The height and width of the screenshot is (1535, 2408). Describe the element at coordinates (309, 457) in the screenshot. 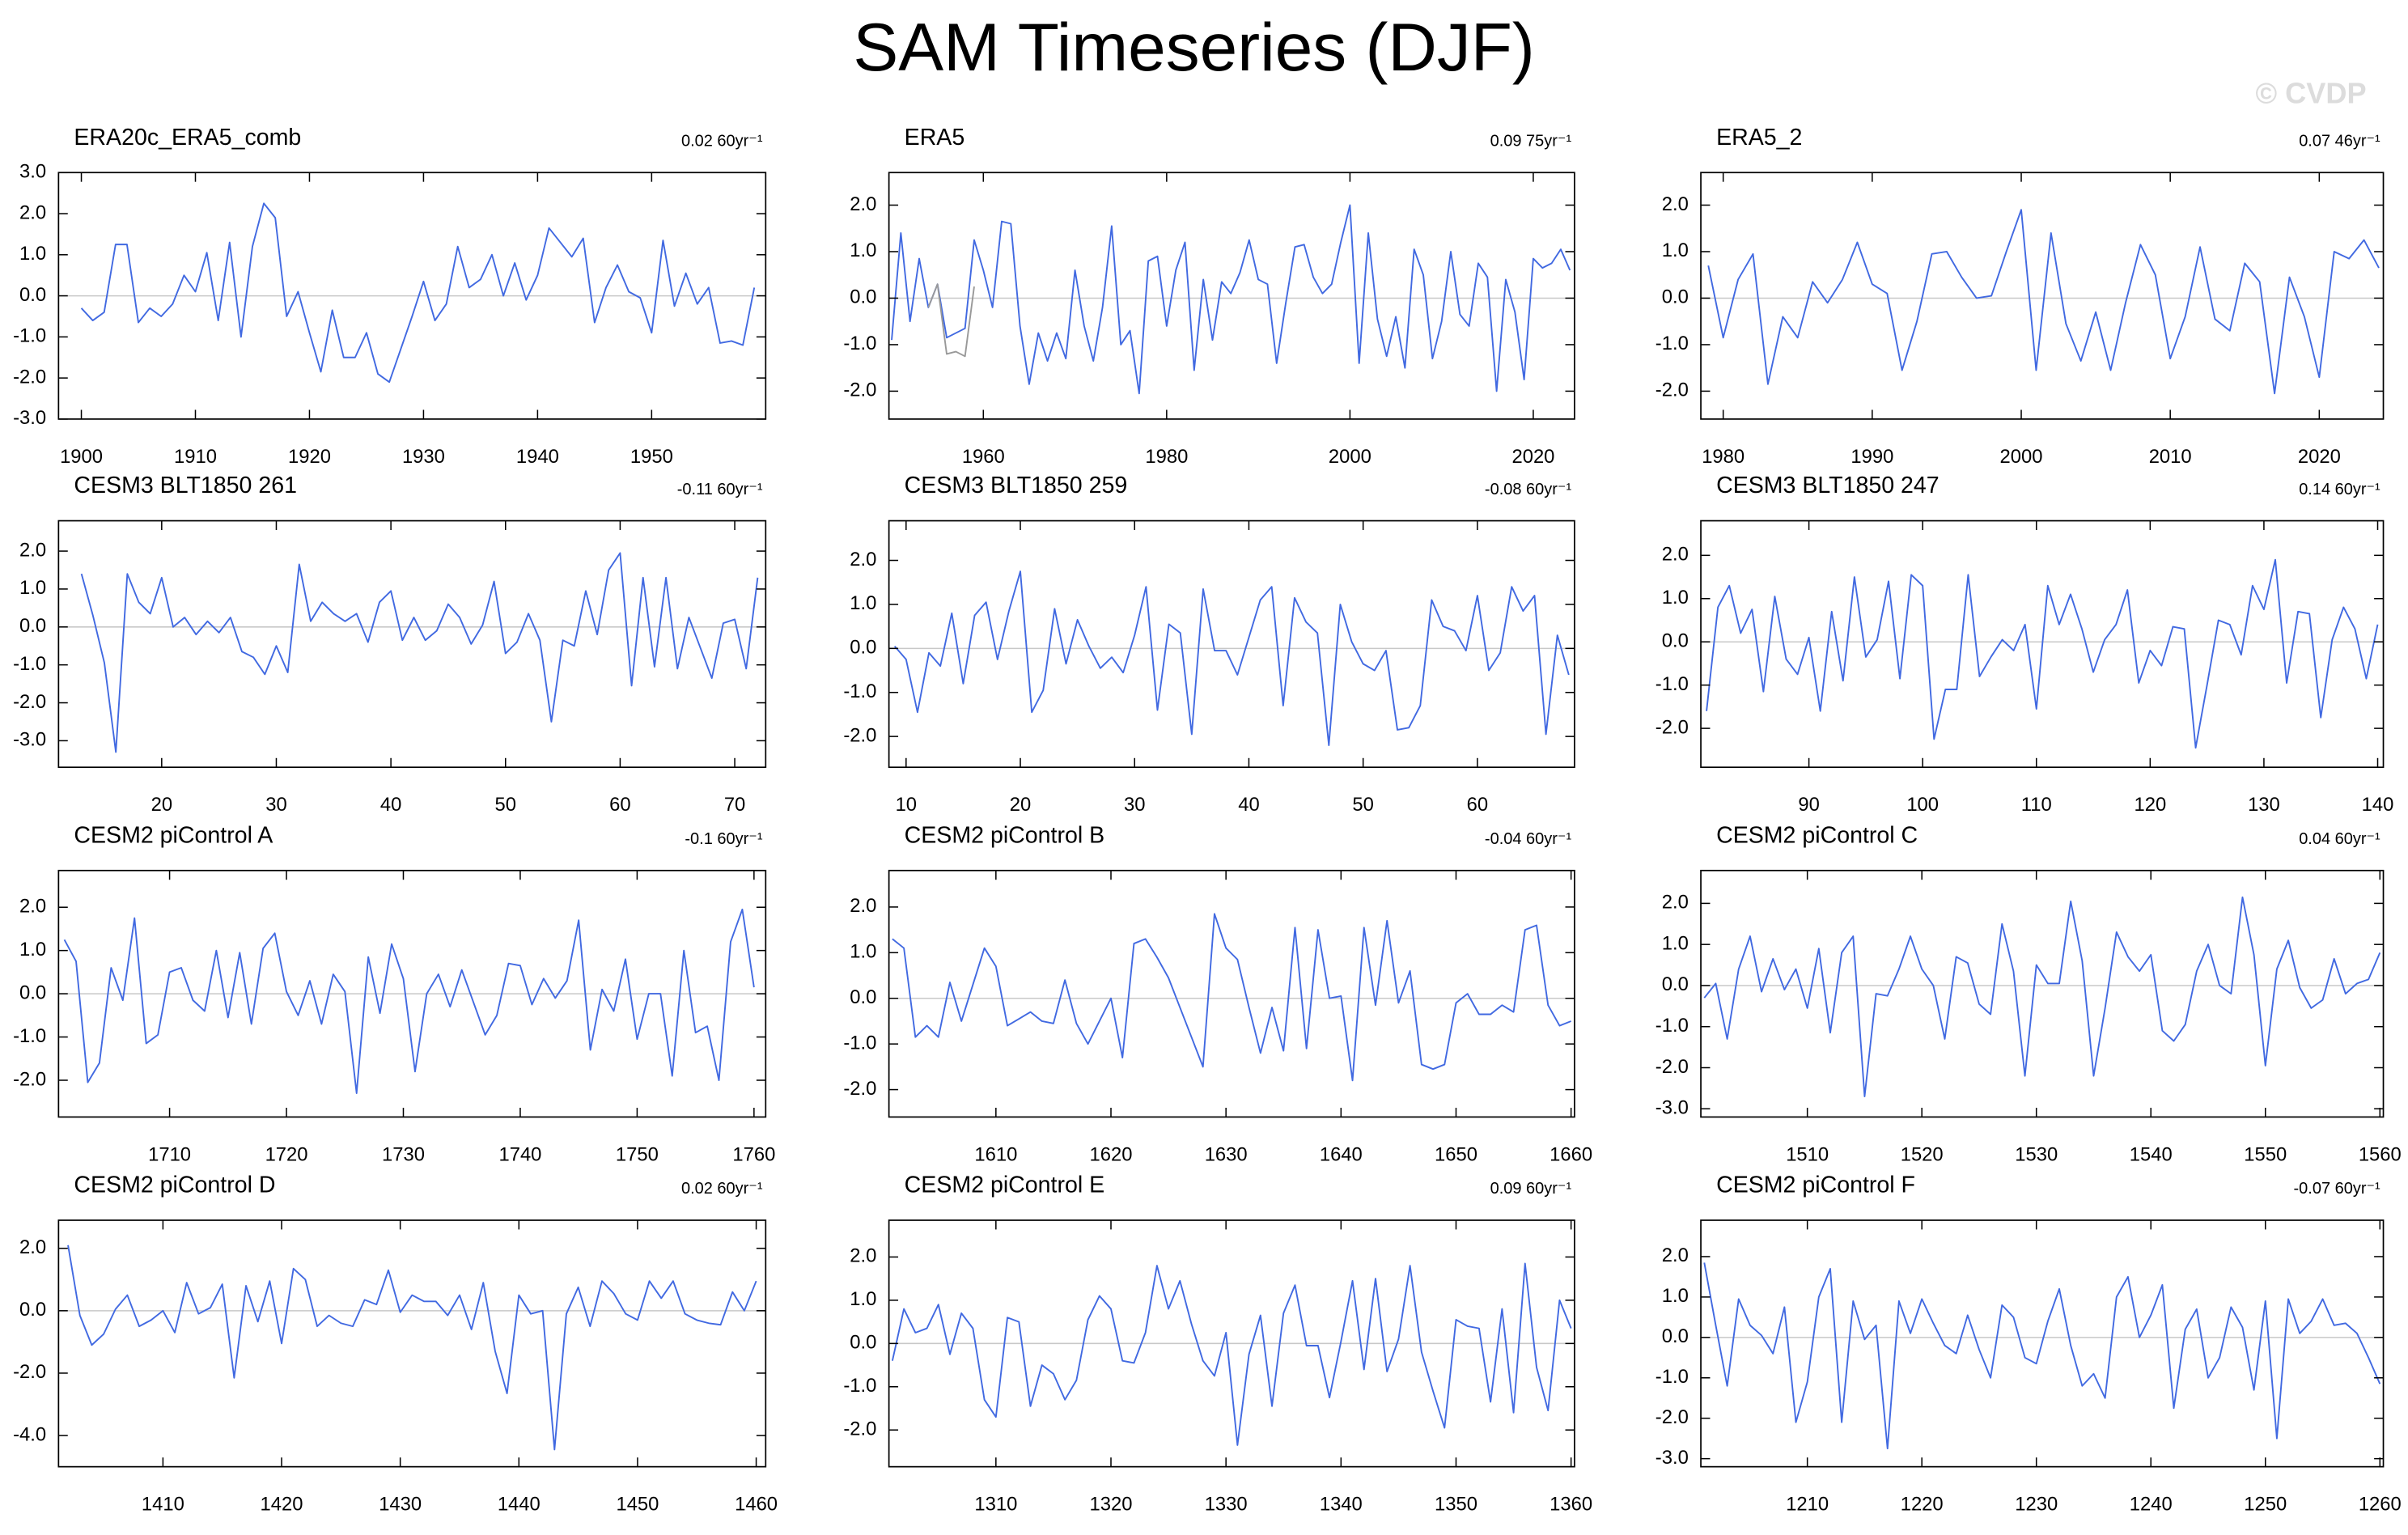

I see `x-tick-label: 1920` at that location.